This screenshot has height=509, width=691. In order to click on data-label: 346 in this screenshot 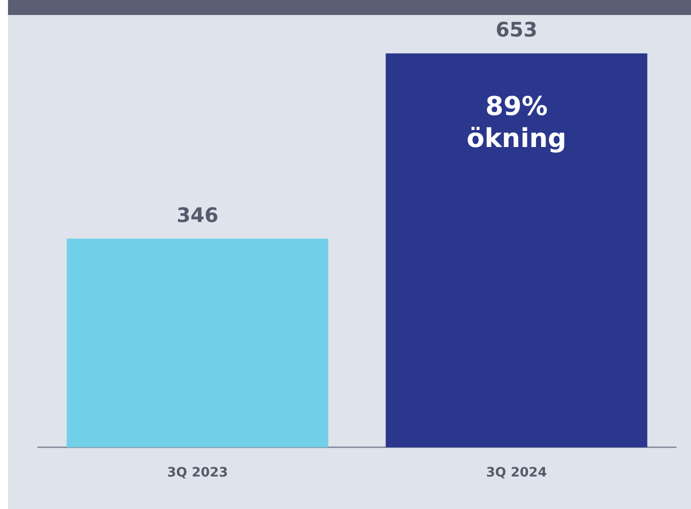, I will do `click(197, 214)`.